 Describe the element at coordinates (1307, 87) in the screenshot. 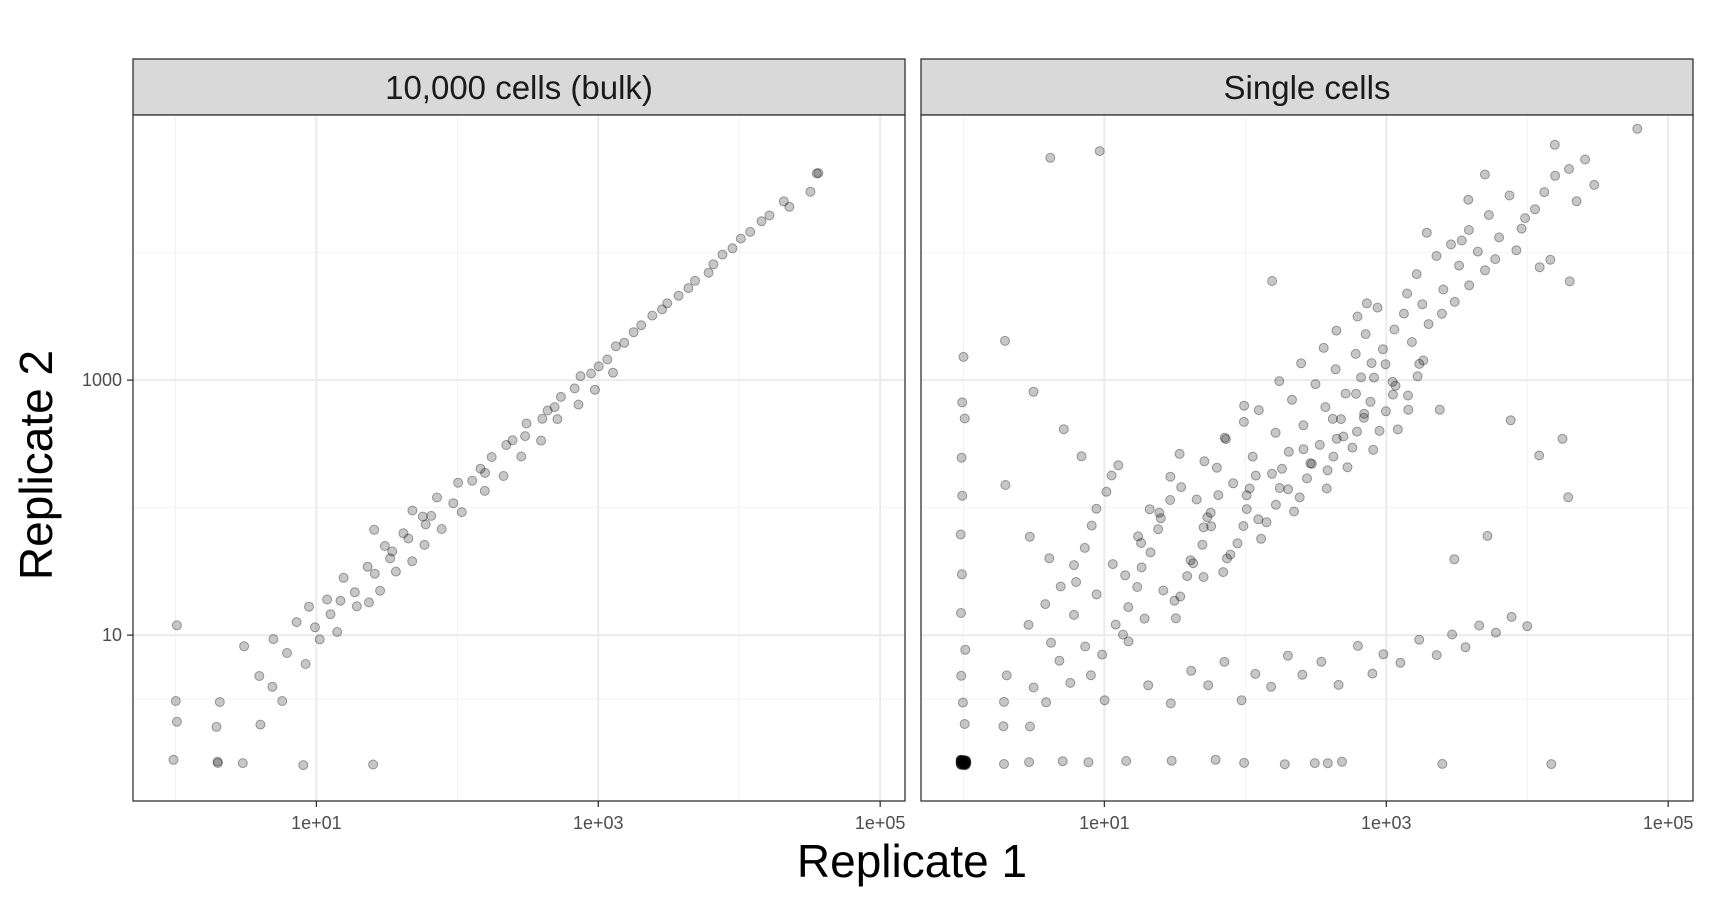

I see `facet-title: Single cells` at that location.